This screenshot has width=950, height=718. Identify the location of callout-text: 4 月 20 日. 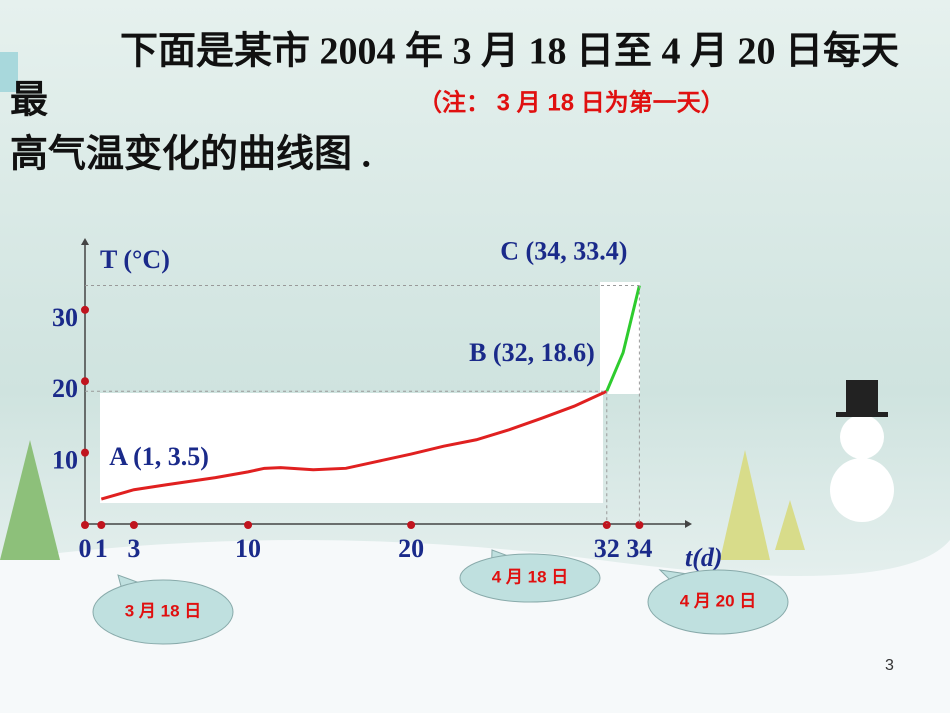
(718, 600).